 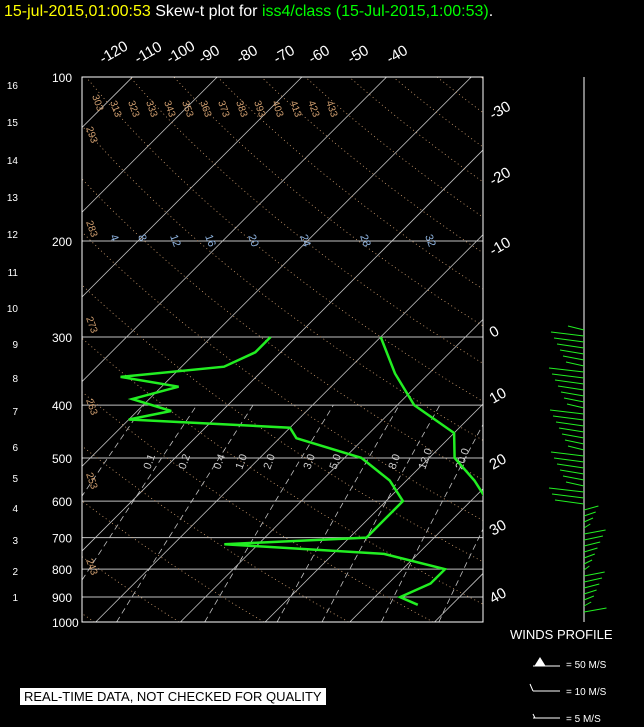 What do you see at coordinates (313, 109) in the screenshot?
I see `dry-adiabat-label: 423` at bounding box center [313, 109].